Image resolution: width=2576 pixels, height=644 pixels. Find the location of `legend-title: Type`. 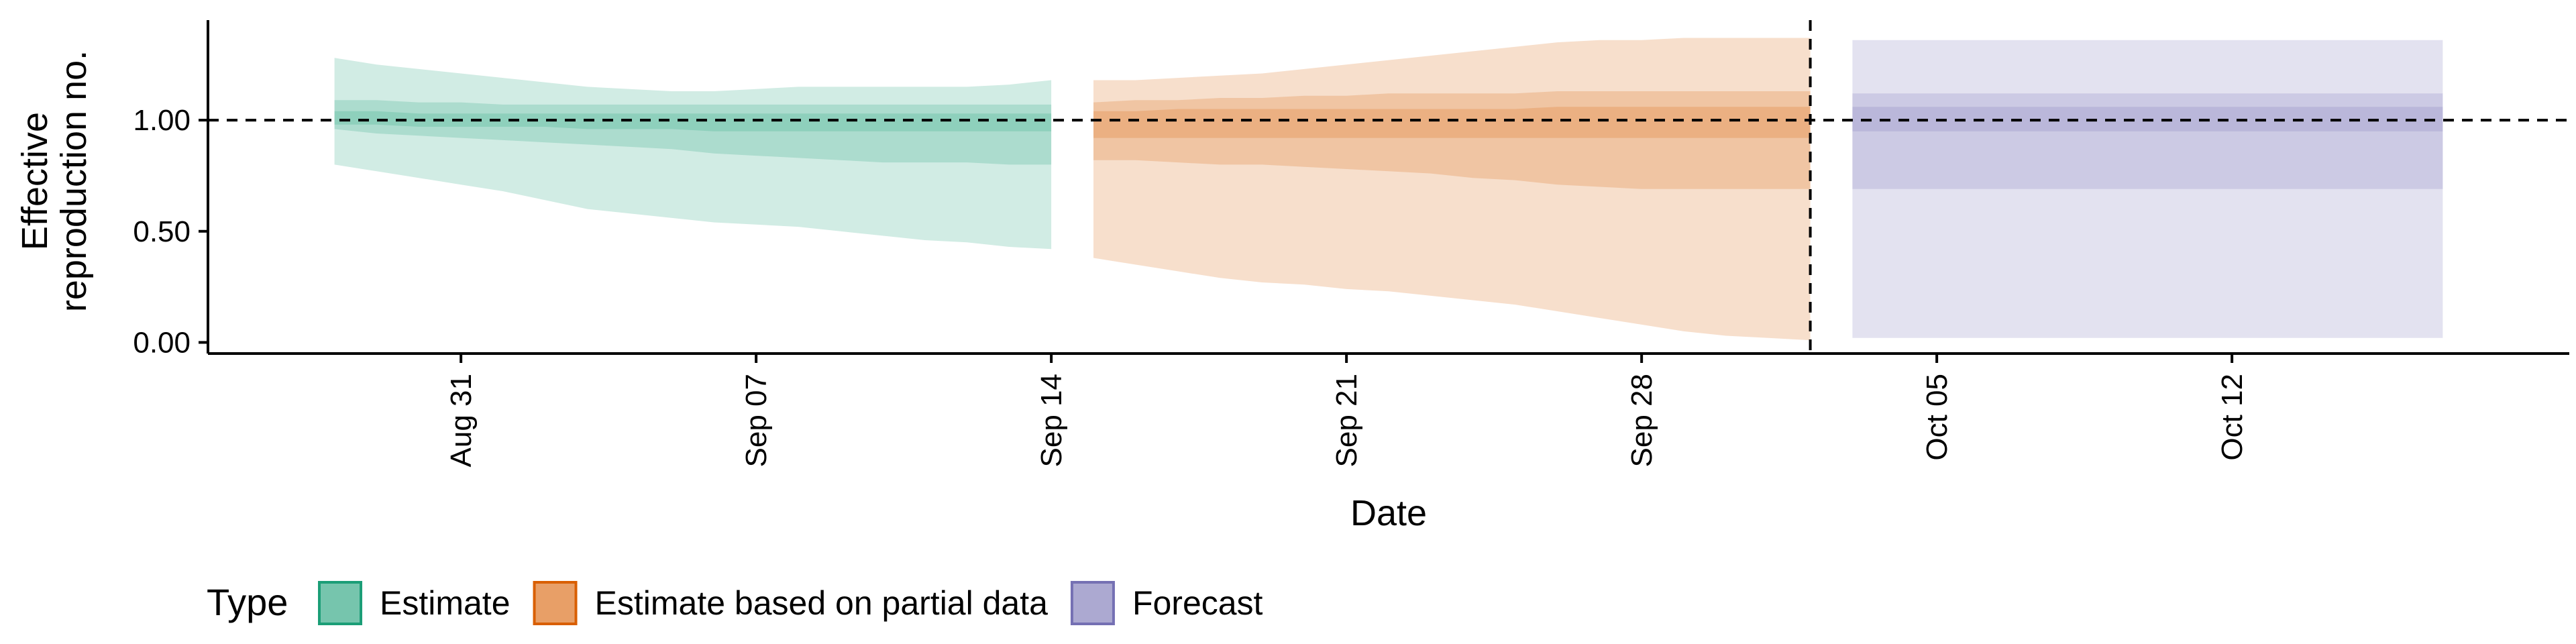

legend-title: Type is located at coordinates (247, 602).